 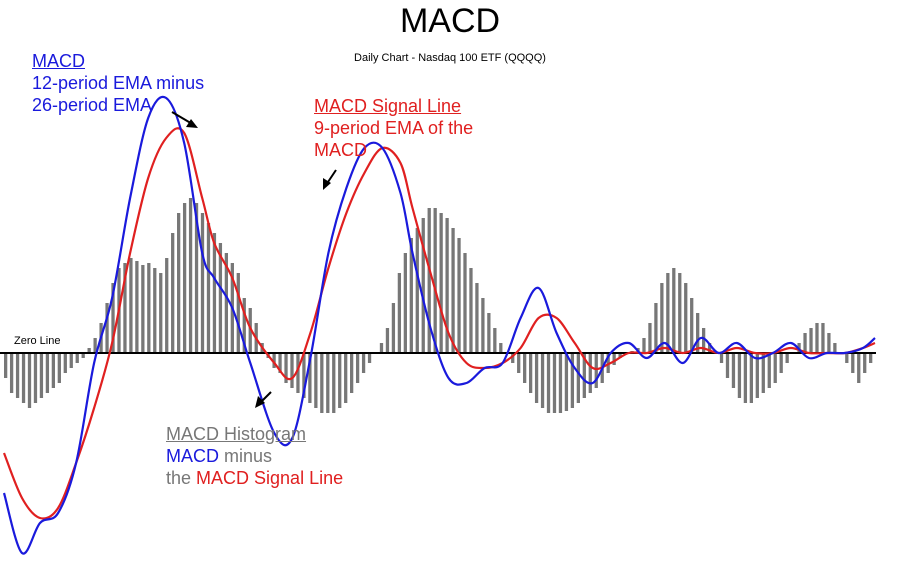 What do you see at coordinates (450, 21) in the screenshot?
I see `chart-title: MACD` at bounding box center [450, 21].